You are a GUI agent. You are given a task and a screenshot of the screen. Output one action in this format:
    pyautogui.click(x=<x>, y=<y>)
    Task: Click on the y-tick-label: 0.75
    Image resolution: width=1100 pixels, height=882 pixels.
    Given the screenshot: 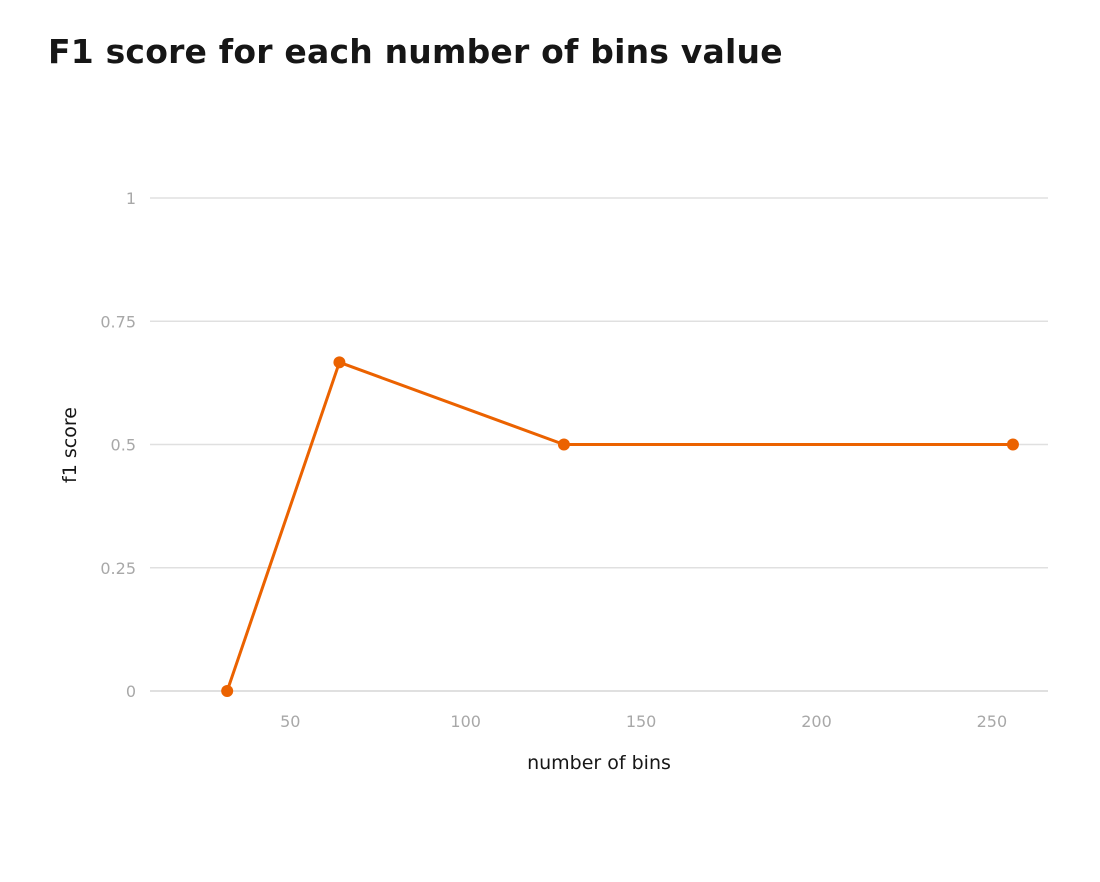 What is the action you would take?
    pyautogui.click(x=118, y=321)
    